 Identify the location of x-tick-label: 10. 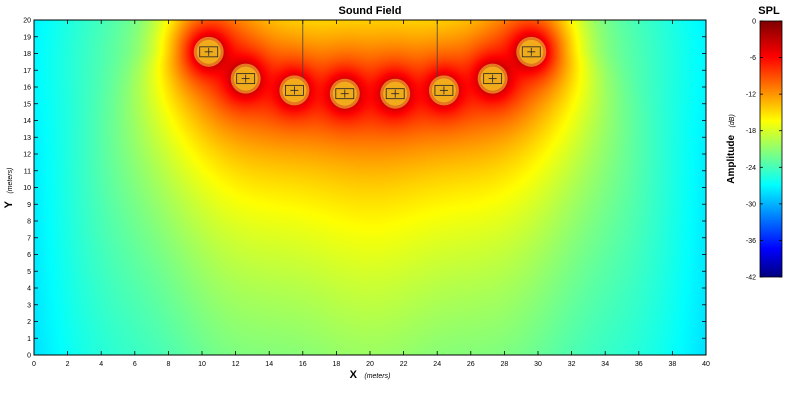
(202, 364).